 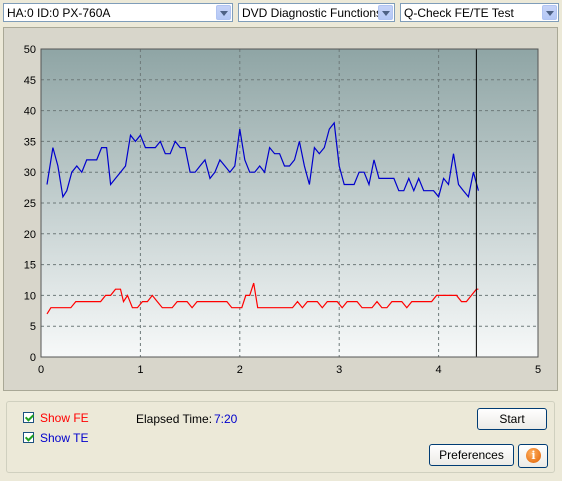 I want to click on info-icon: i, so click(x=533, y=455).